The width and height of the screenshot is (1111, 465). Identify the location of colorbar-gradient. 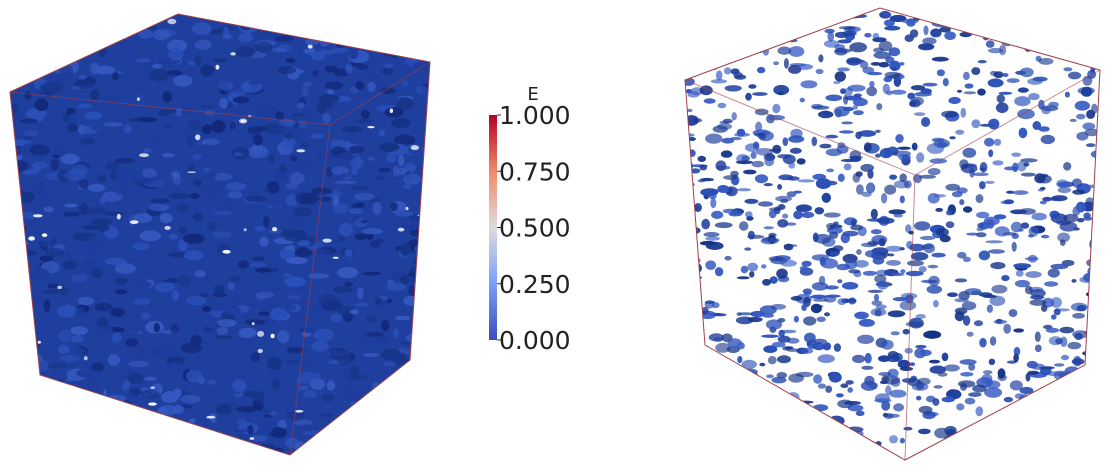
(493, 227).